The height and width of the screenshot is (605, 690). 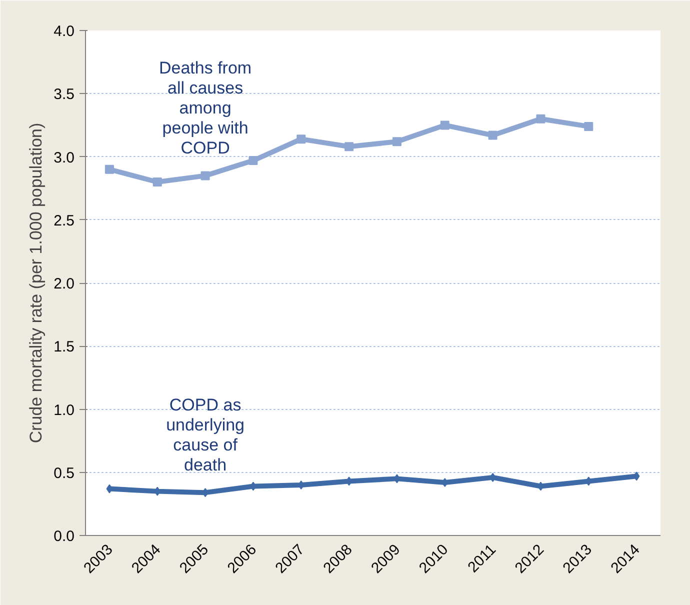 What do you see at coordinates (64, 347) in the screenshot?
I see `y-tick-label: 1.5` at bounding box center [64, 347].